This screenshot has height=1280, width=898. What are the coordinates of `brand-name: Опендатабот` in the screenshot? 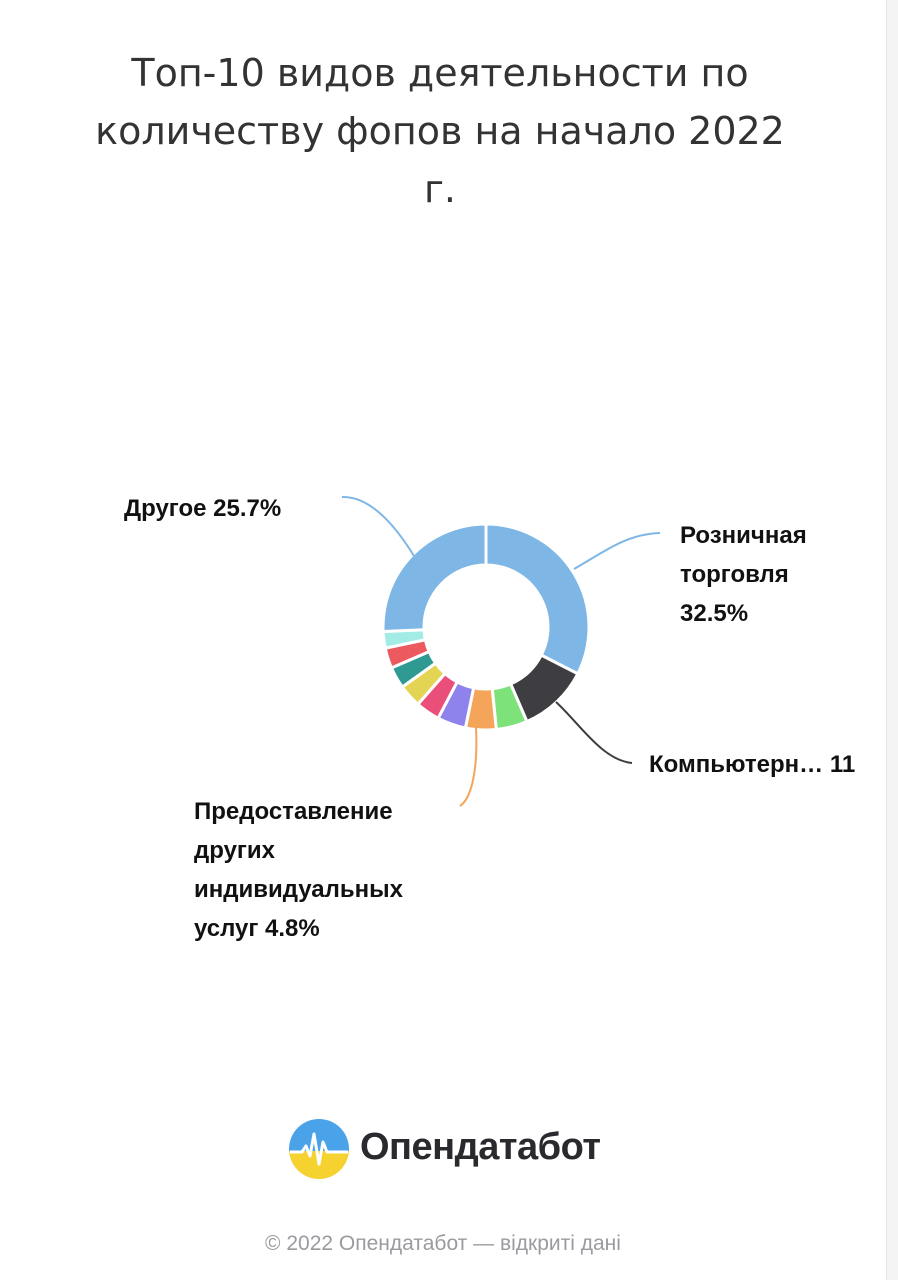 It's located at (480, 1147).